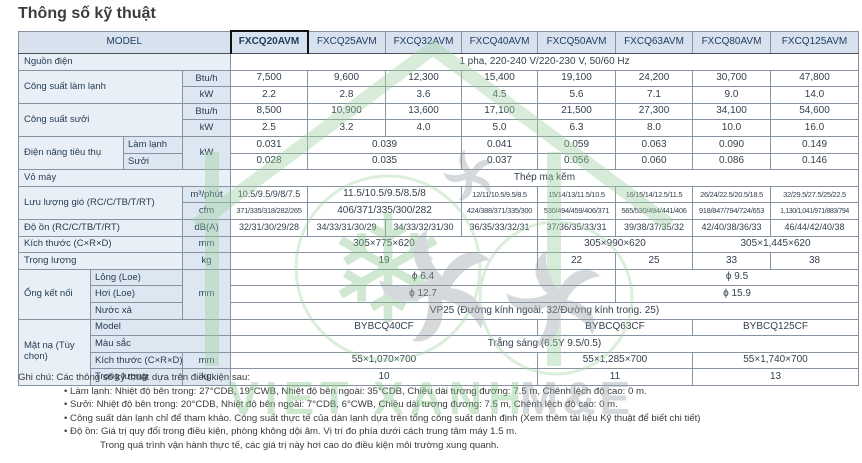 This screenshot has height=463, width=862. What do you see at coordinates (654, 144) in the screenshot?
I see `value-cell: 0.063` at bounding box center [654, 144].